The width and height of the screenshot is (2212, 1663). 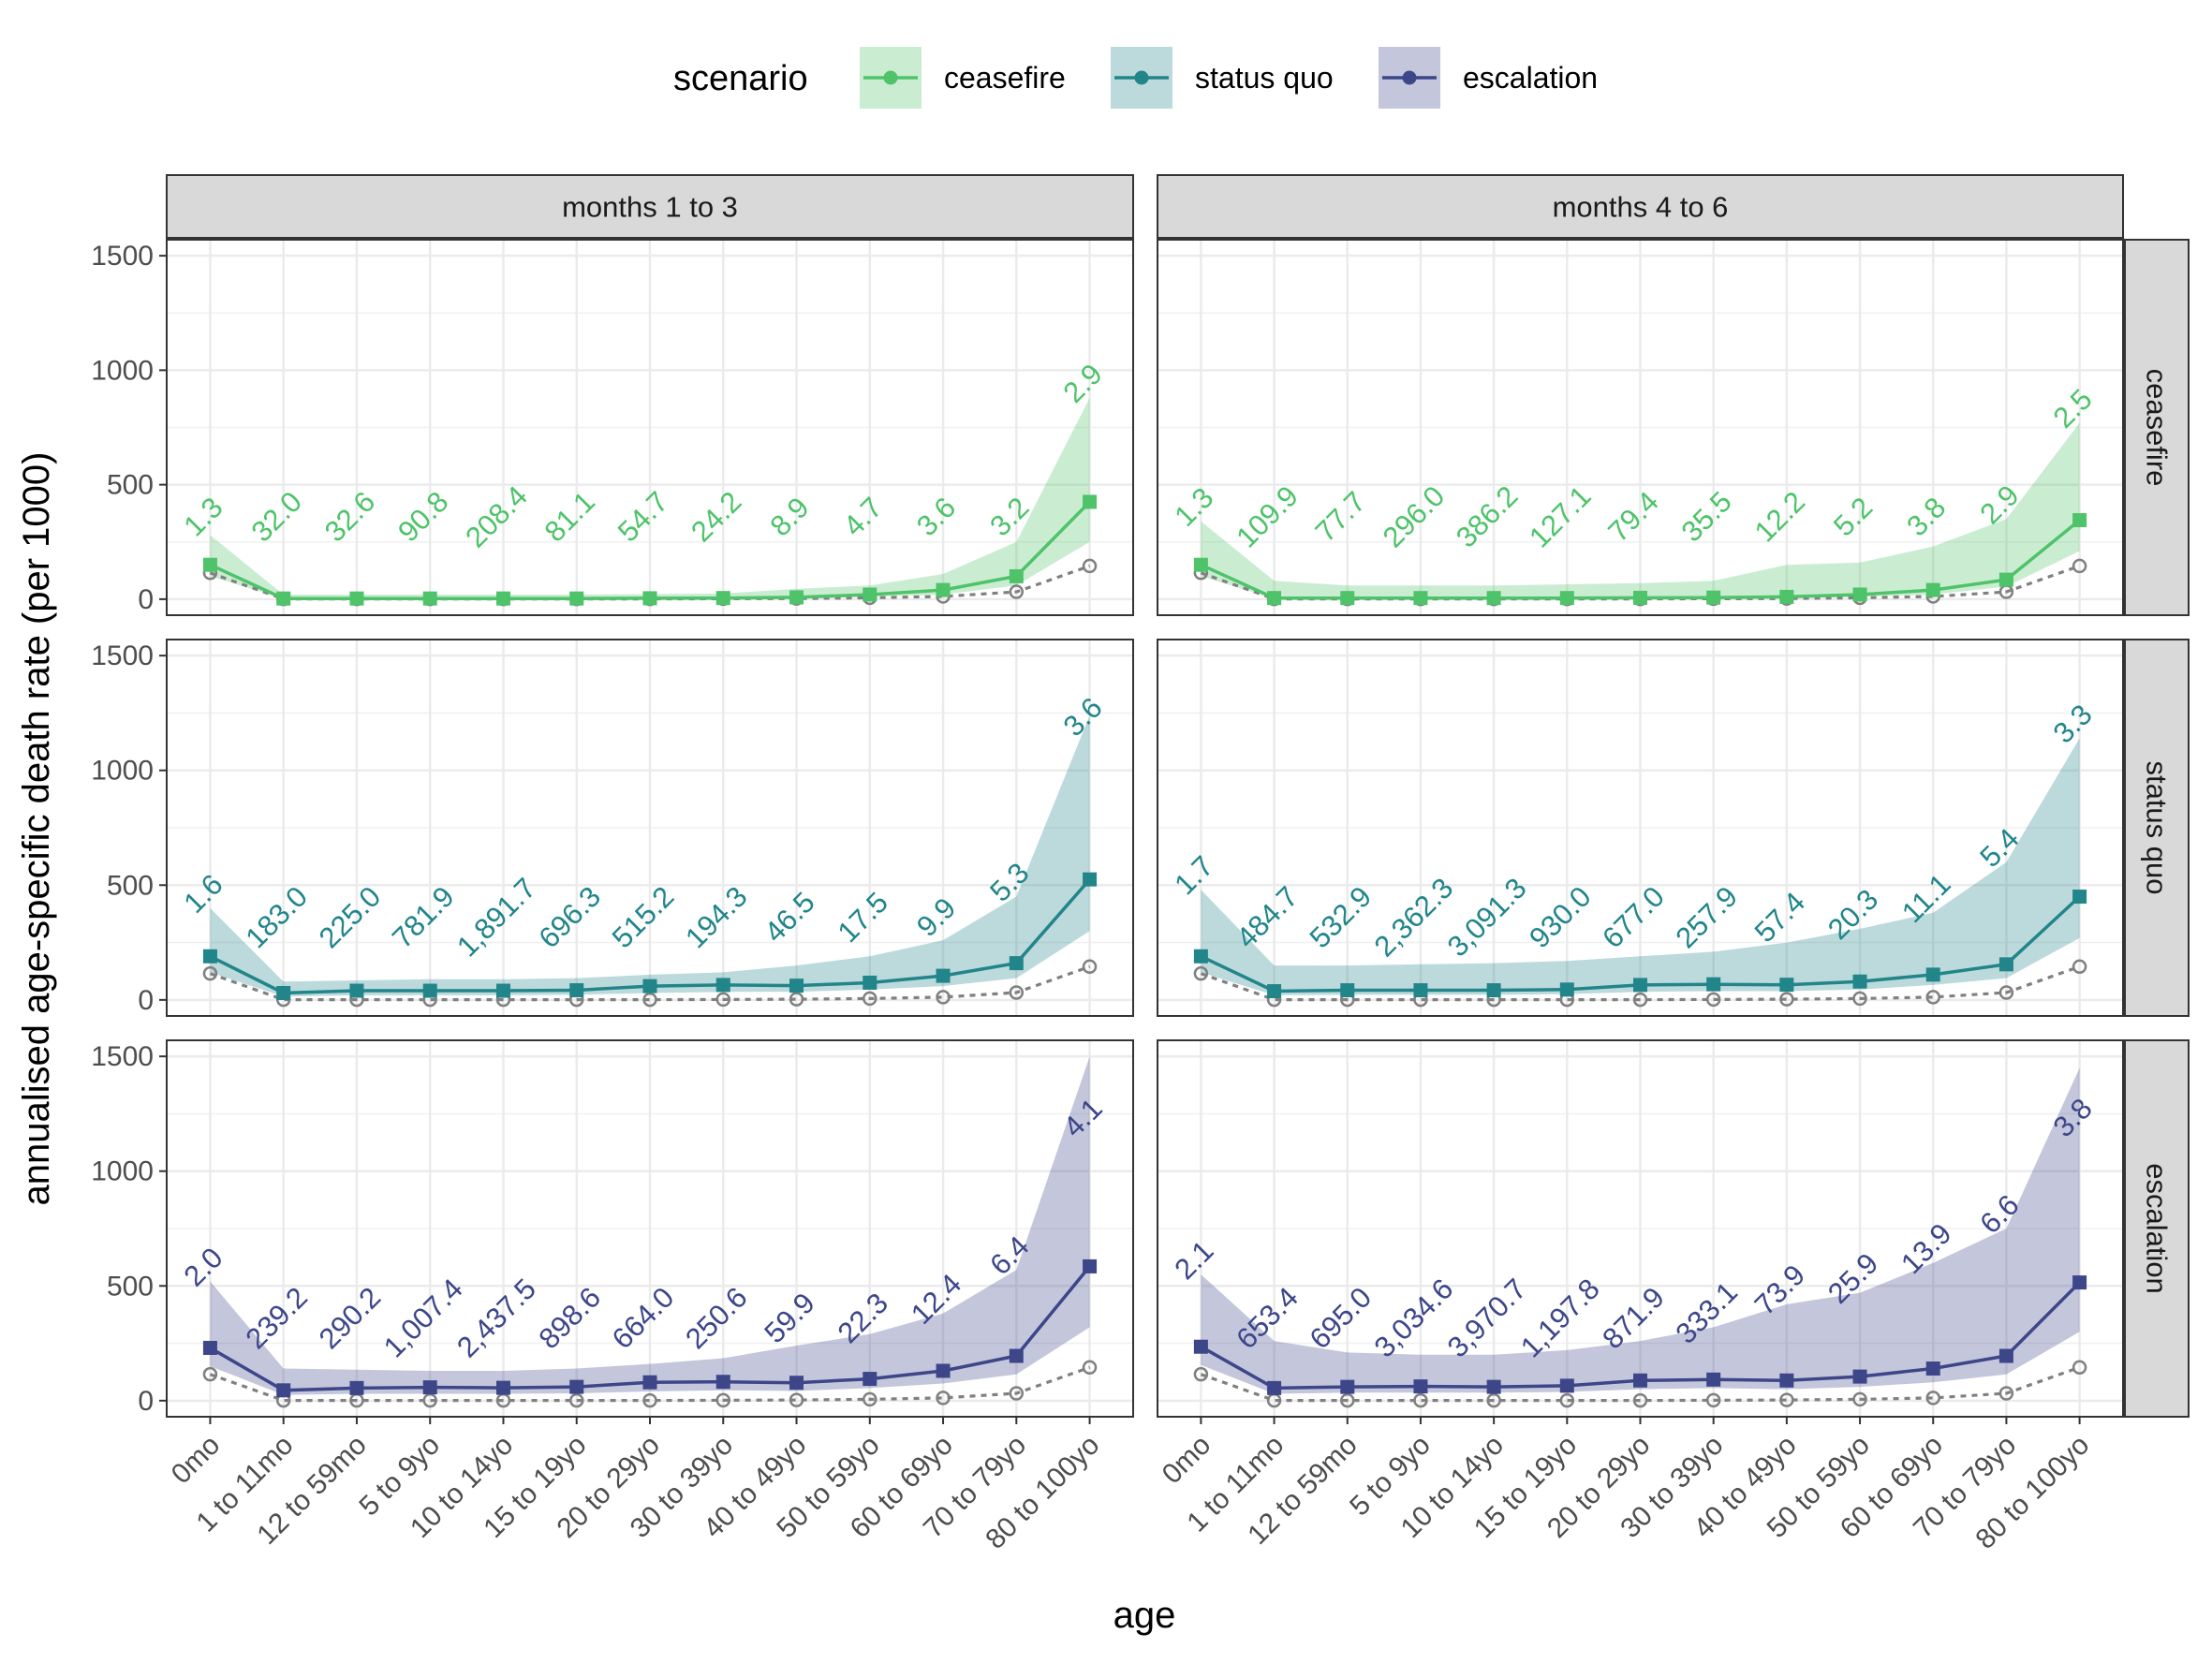 What do you see at coordinates (122, 771) in the screenshot?
I see `y-tick-label: 1000` at bounding box center [122, 771].